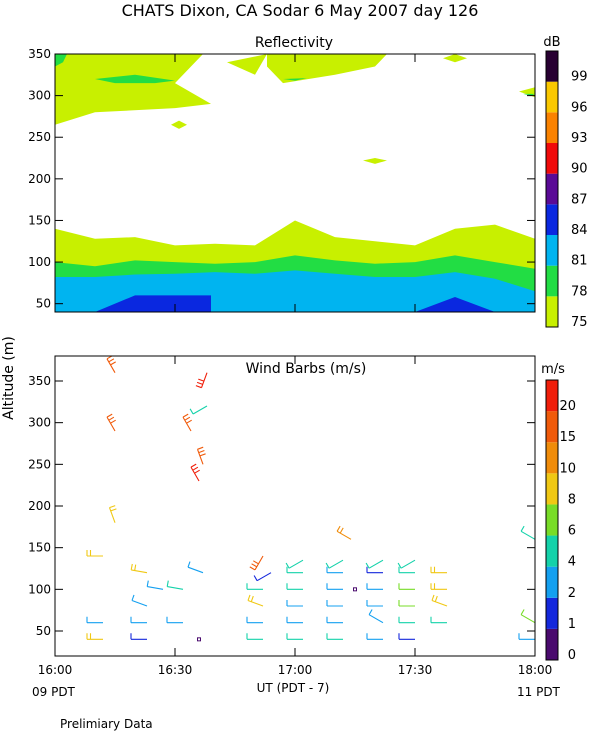 Image resolution: width=600 pixels, height=750 pixels. I want to click on reflectivity-colorbar: 75 78 81 84 87 90 93 96 99, so click(566, 190).